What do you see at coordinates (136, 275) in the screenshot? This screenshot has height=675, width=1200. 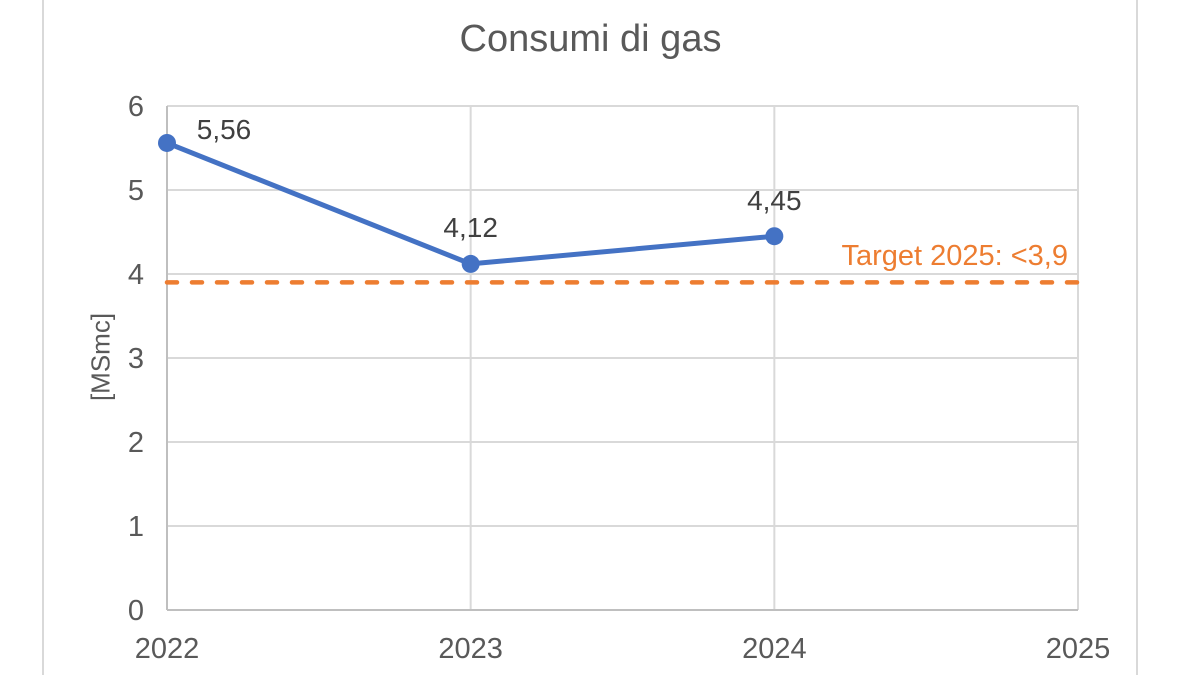 I see `y-tick-label: 4` at bounding box center [136, 275].